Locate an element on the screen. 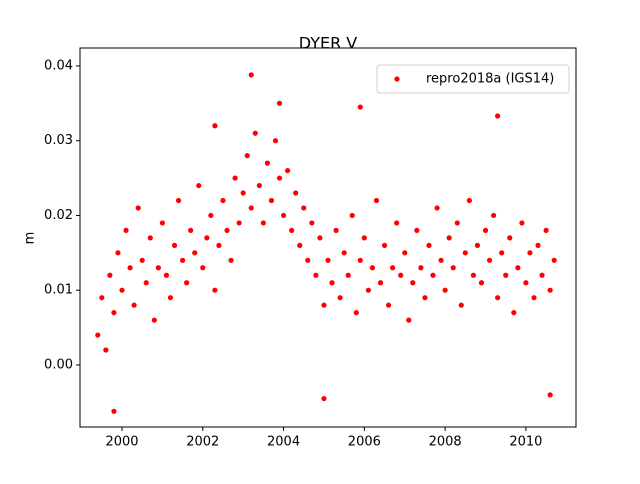 The height and width of the screenshot is (484, 640). legend-box is located at coordinates (473, 79).